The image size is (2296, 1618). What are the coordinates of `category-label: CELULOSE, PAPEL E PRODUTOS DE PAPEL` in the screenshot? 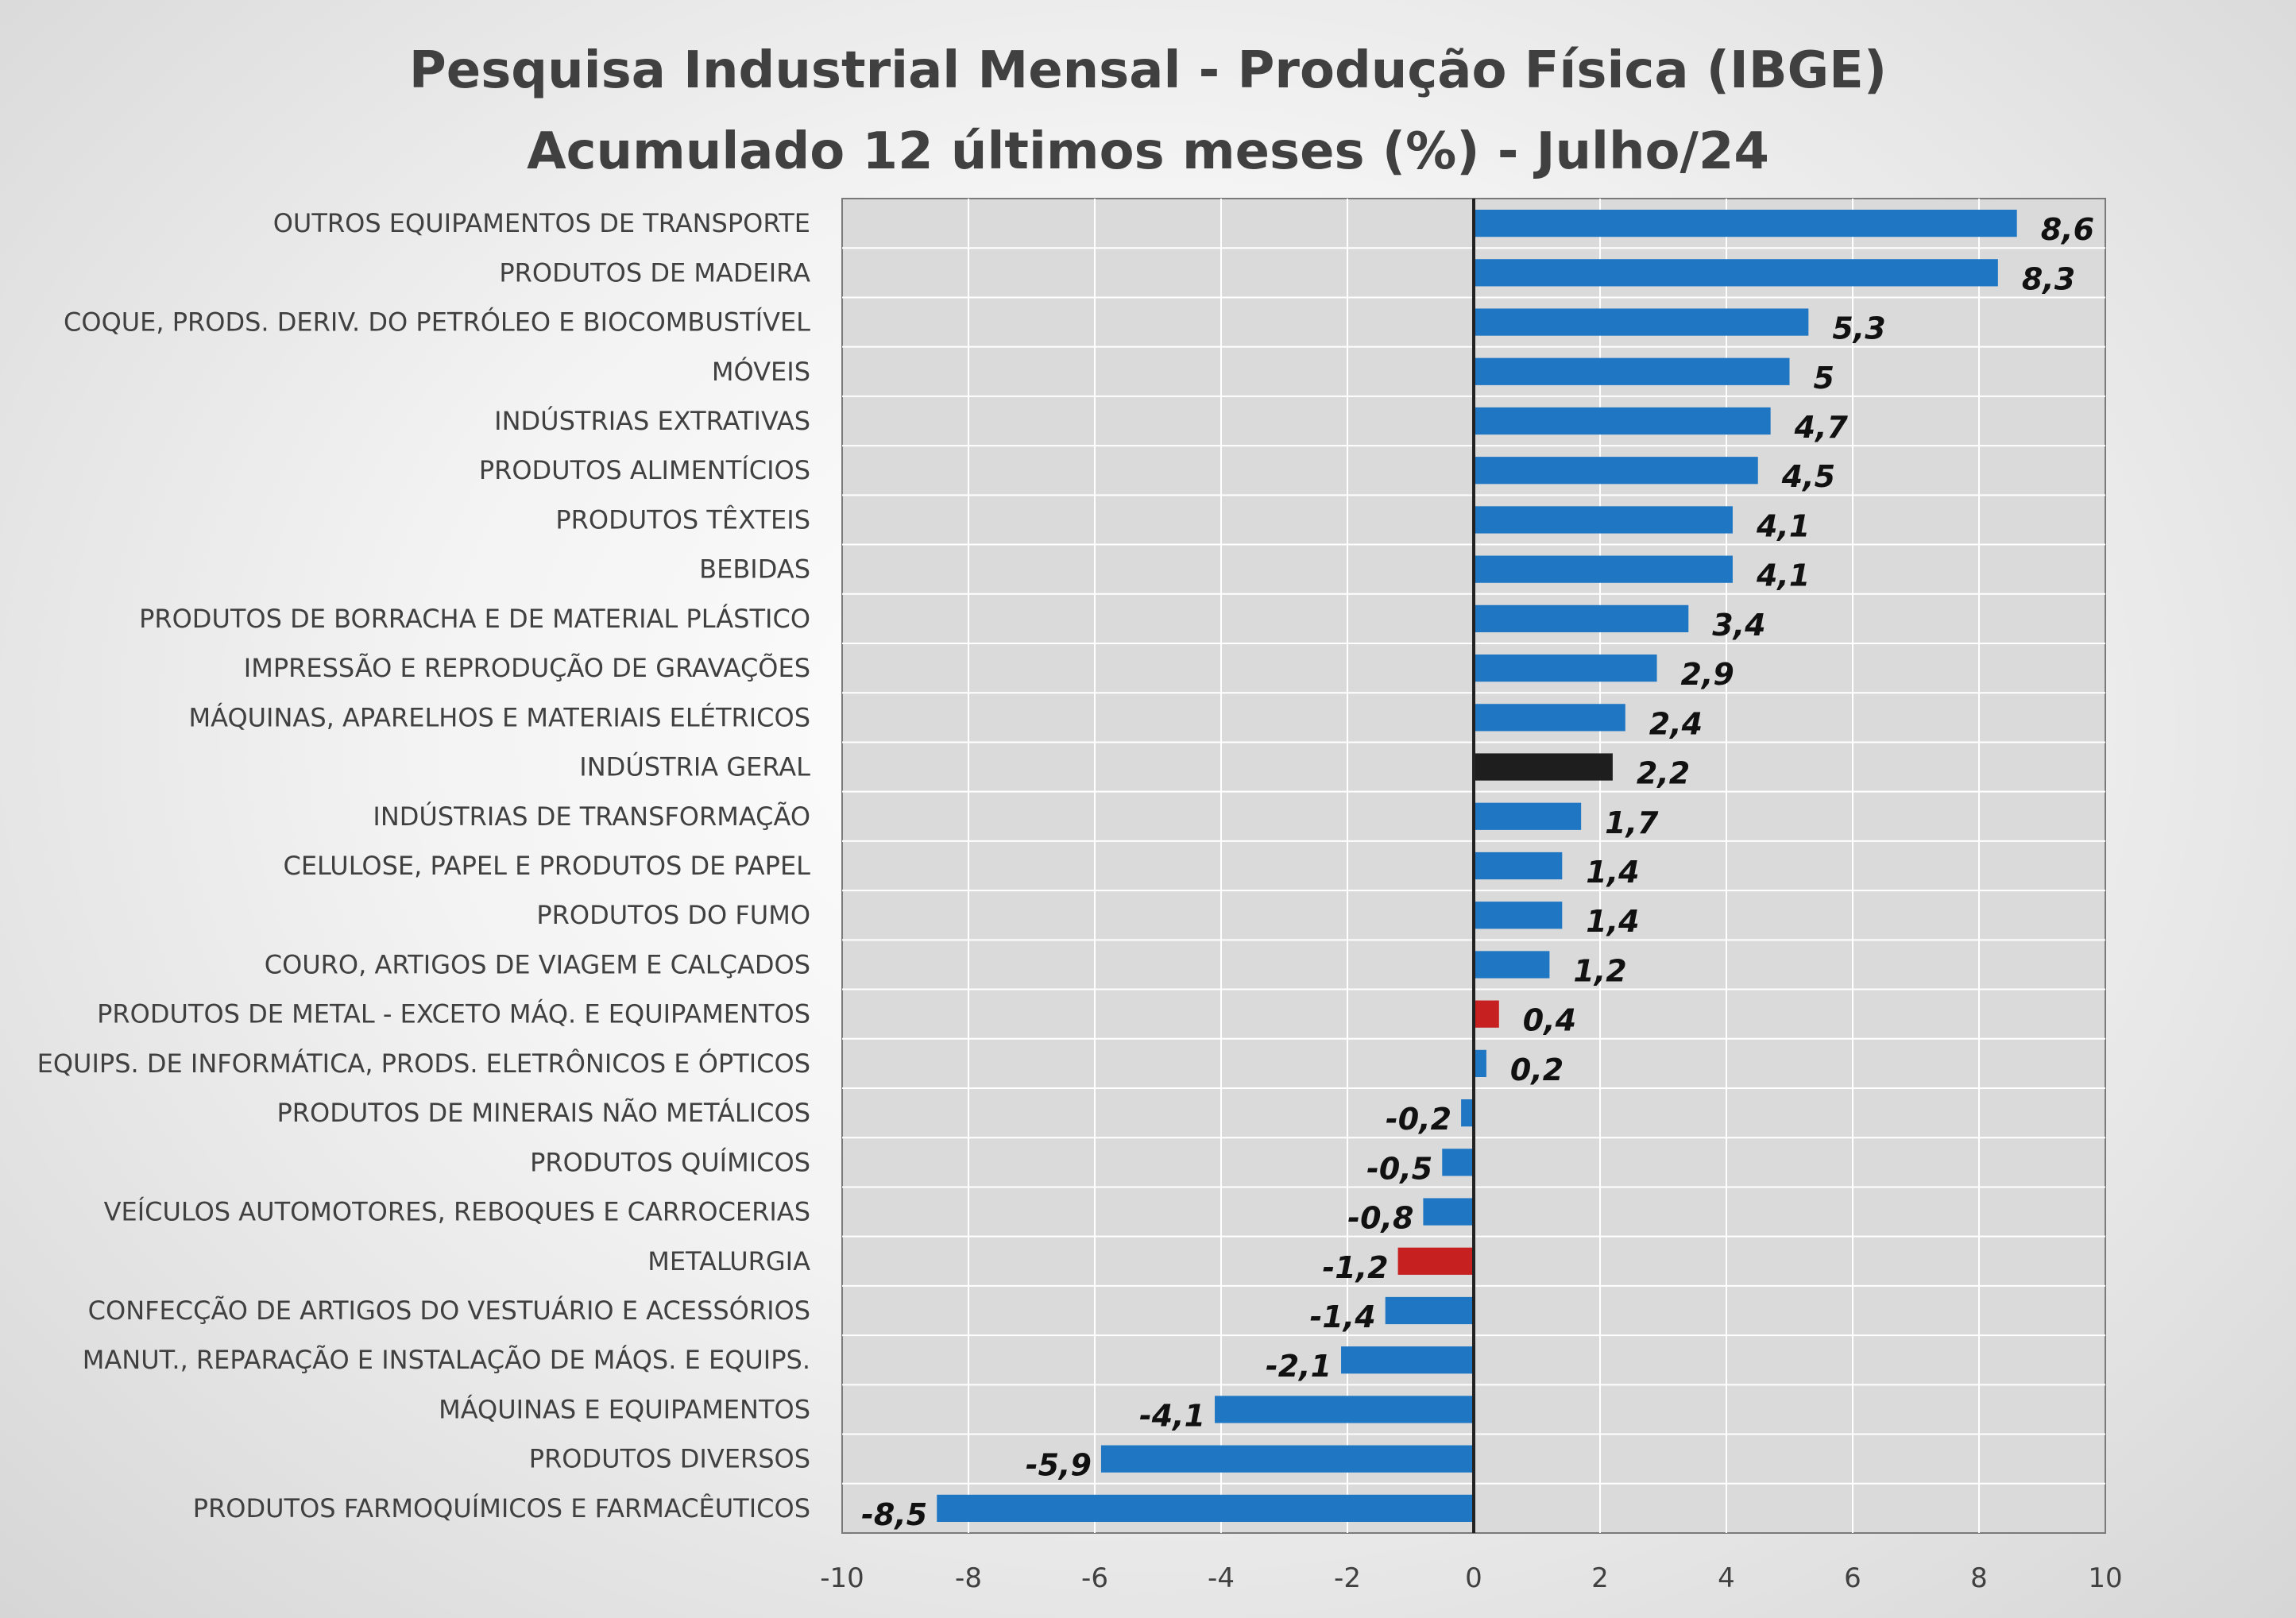 It's located at (546, 866).